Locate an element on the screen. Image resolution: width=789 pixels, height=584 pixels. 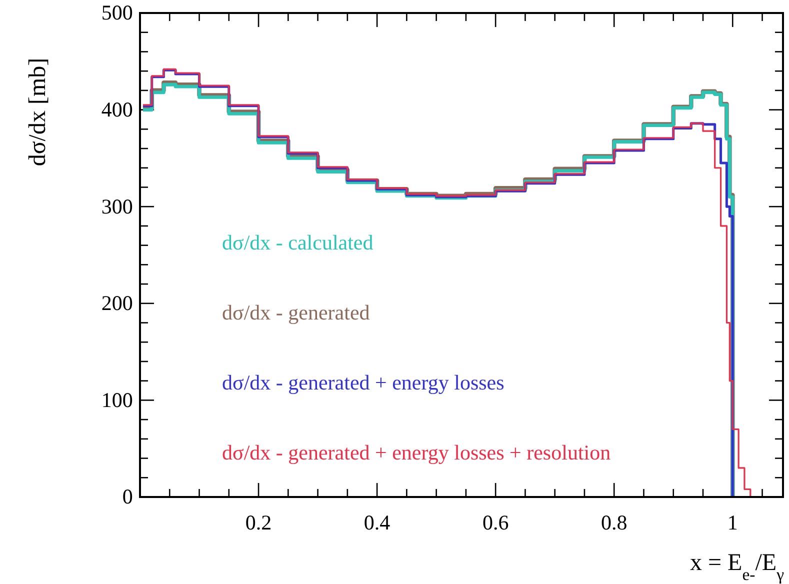
y-tick-label: 0 is located at coordinates (127, 496).